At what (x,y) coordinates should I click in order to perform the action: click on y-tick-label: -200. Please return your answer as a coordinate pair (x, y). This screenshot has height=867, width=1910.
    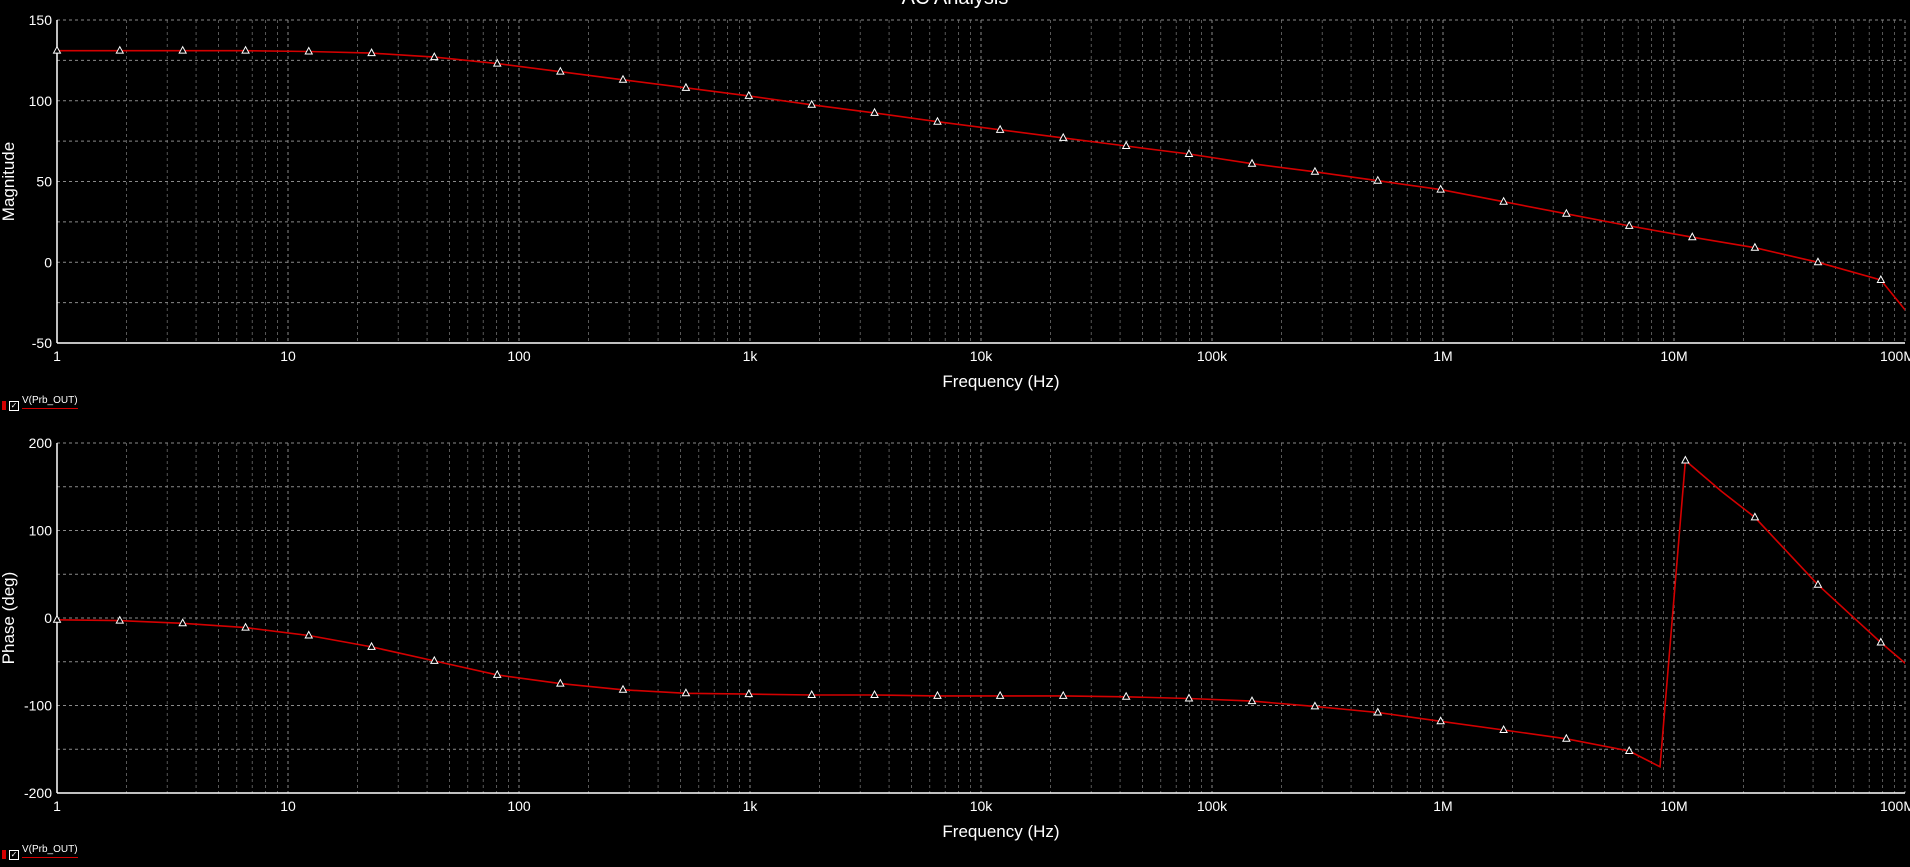
    Looking at the image, I should click on (38, 793).